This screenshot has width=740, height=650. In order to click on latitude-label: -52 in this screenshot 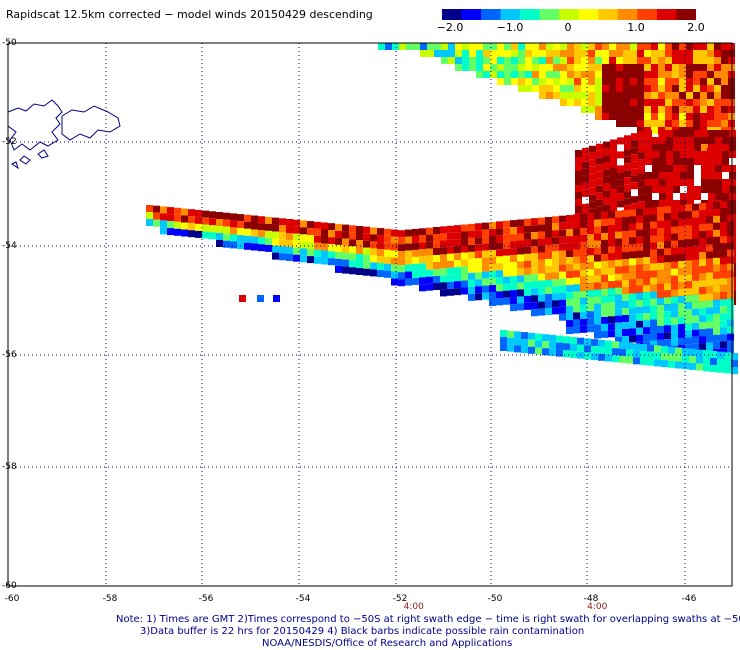, I will do `click(9, 142)`.